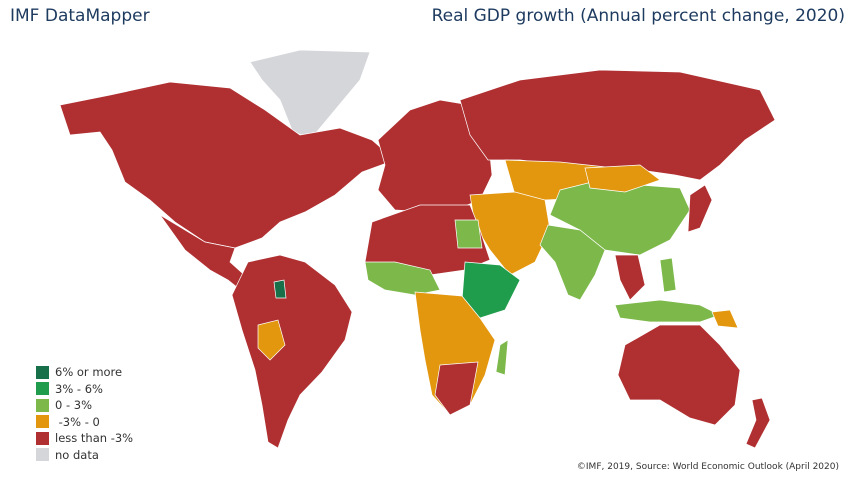  I want to click on legend-item: no data, so click(84, 455).